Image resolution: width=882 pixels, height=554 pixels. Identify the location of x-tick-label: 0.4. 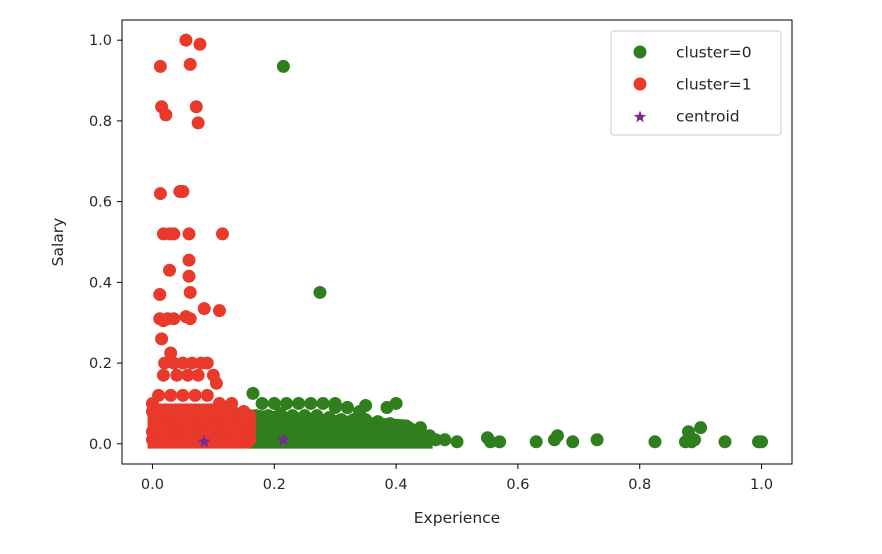
(396, 485).